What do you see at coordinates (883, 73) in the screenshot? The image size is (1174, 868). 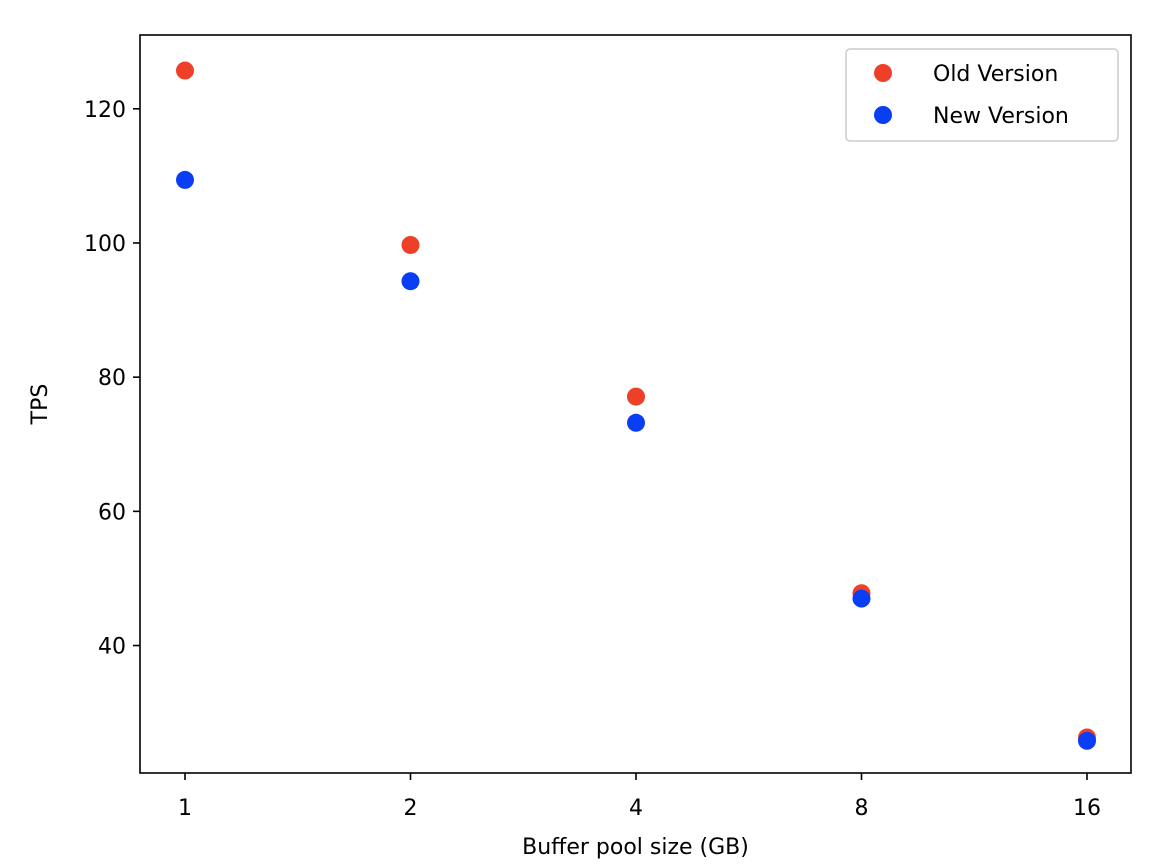 I see `legend-marker-old-version` at bounding box center [883, 73].